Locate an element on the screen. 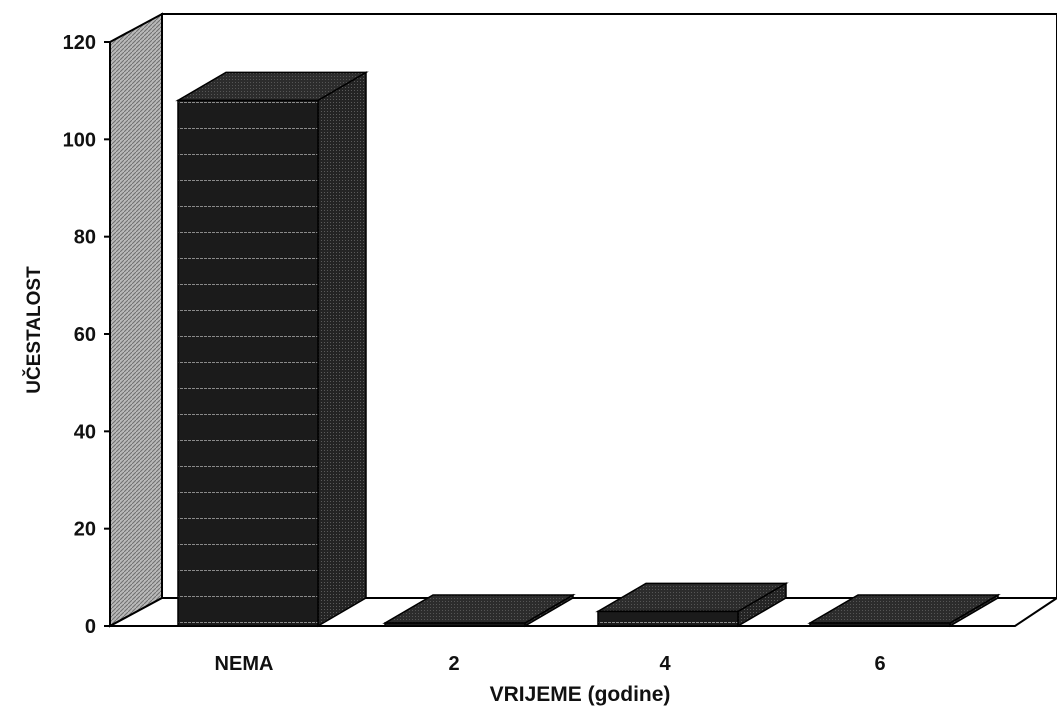 The image size is (1057, 711). x-axis-ticks: NEMA 2 4 6 is located at coordinates (550, 664).